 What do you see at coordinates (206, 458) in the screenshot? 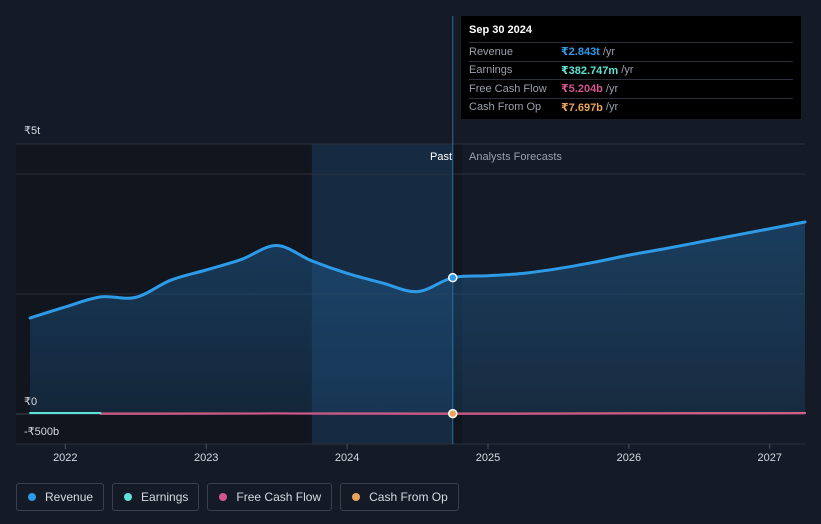
I see `x-tick-label: 2023` at bounding box center [206, 458].